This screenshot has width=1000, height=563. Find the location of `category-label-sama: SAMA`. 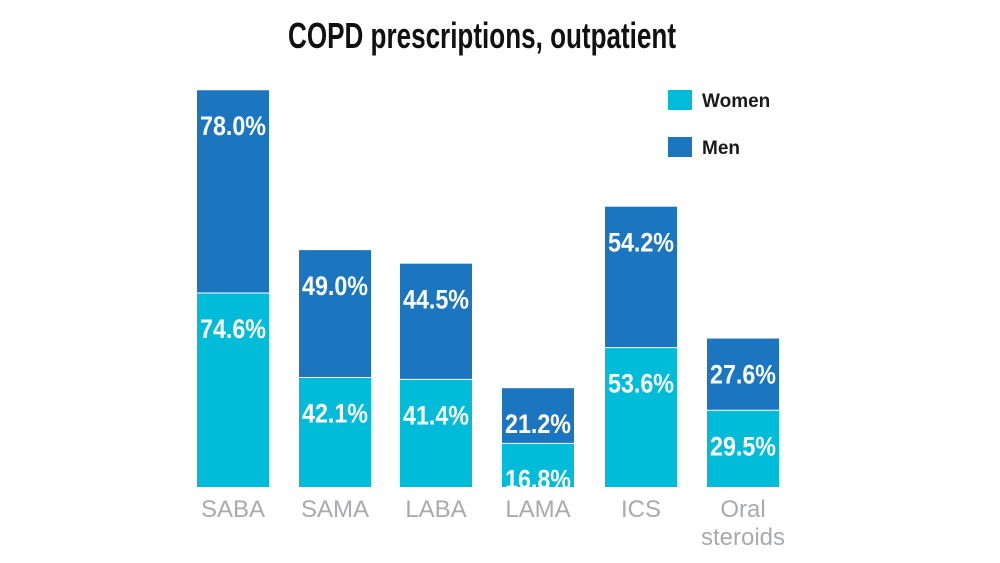

category-label-sama: SAMA is located at coordinates (335, 509).